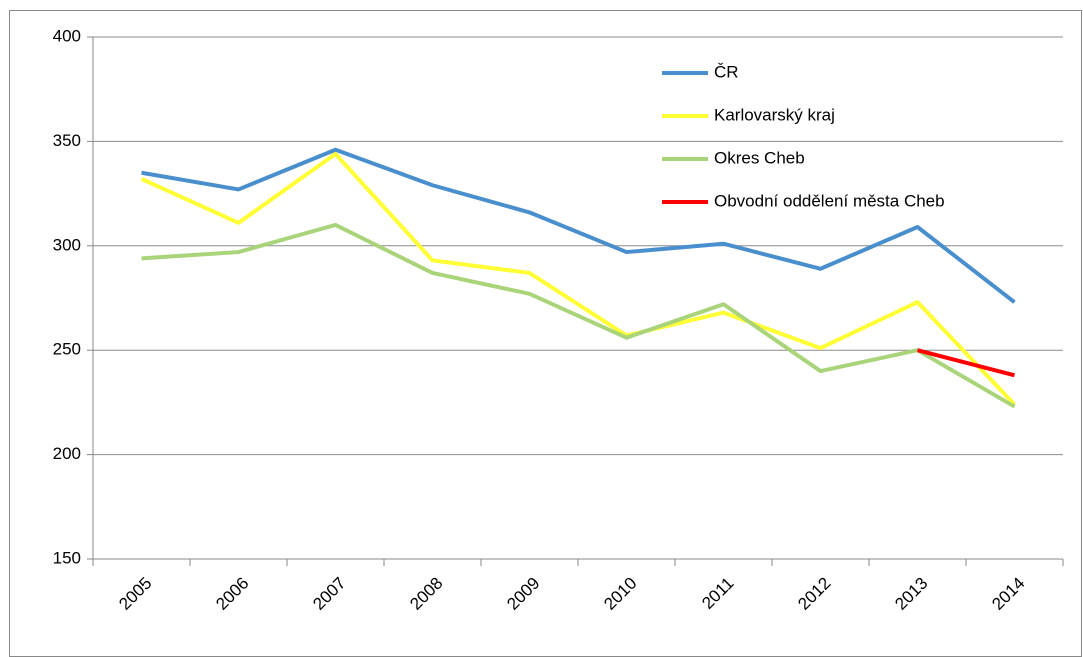 The width and height of the screenshot is (1083, 657). Describe the element at coordinates (67, 557) in the screenshot. I see `y-tick-label: 150` at that location.